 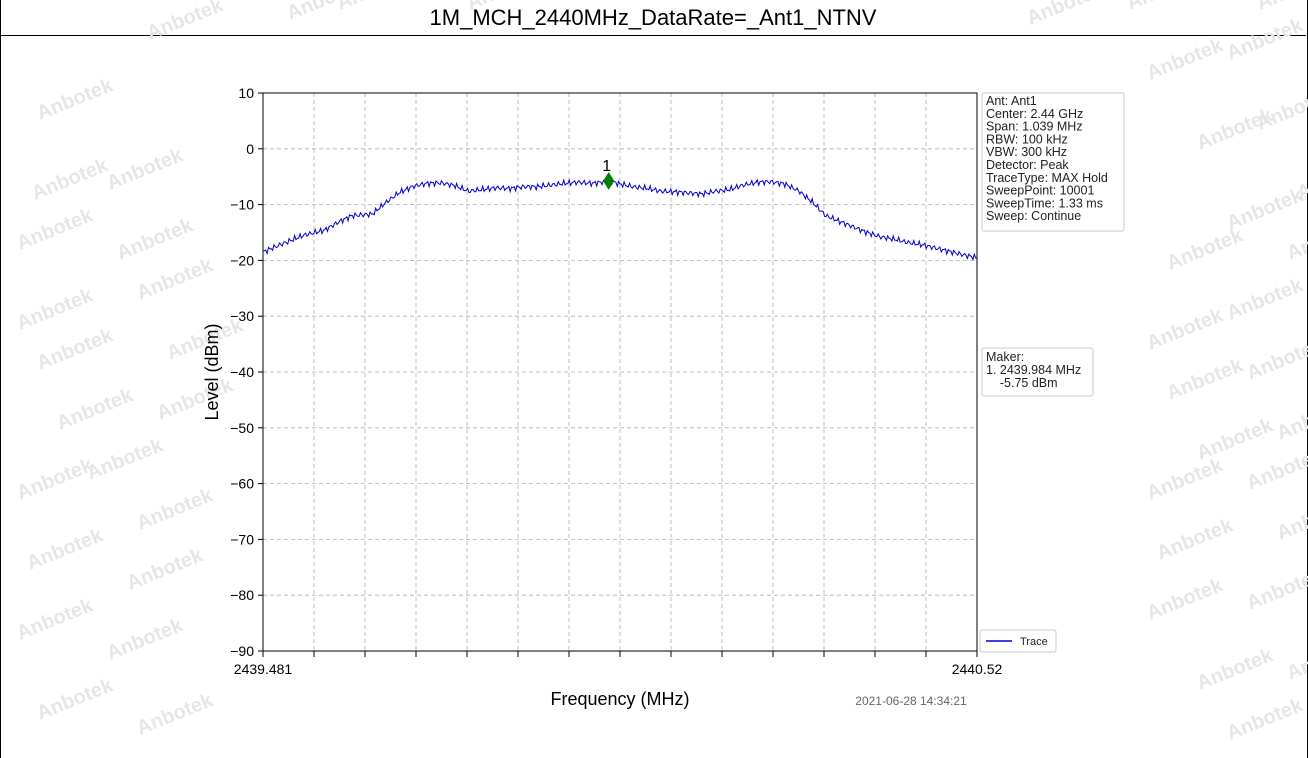 What do you see at coordinates (1044, 203) in the screenshot?
I see `info-line: SweepTime: 1.33 ms` at bounding box center [1044, 203].